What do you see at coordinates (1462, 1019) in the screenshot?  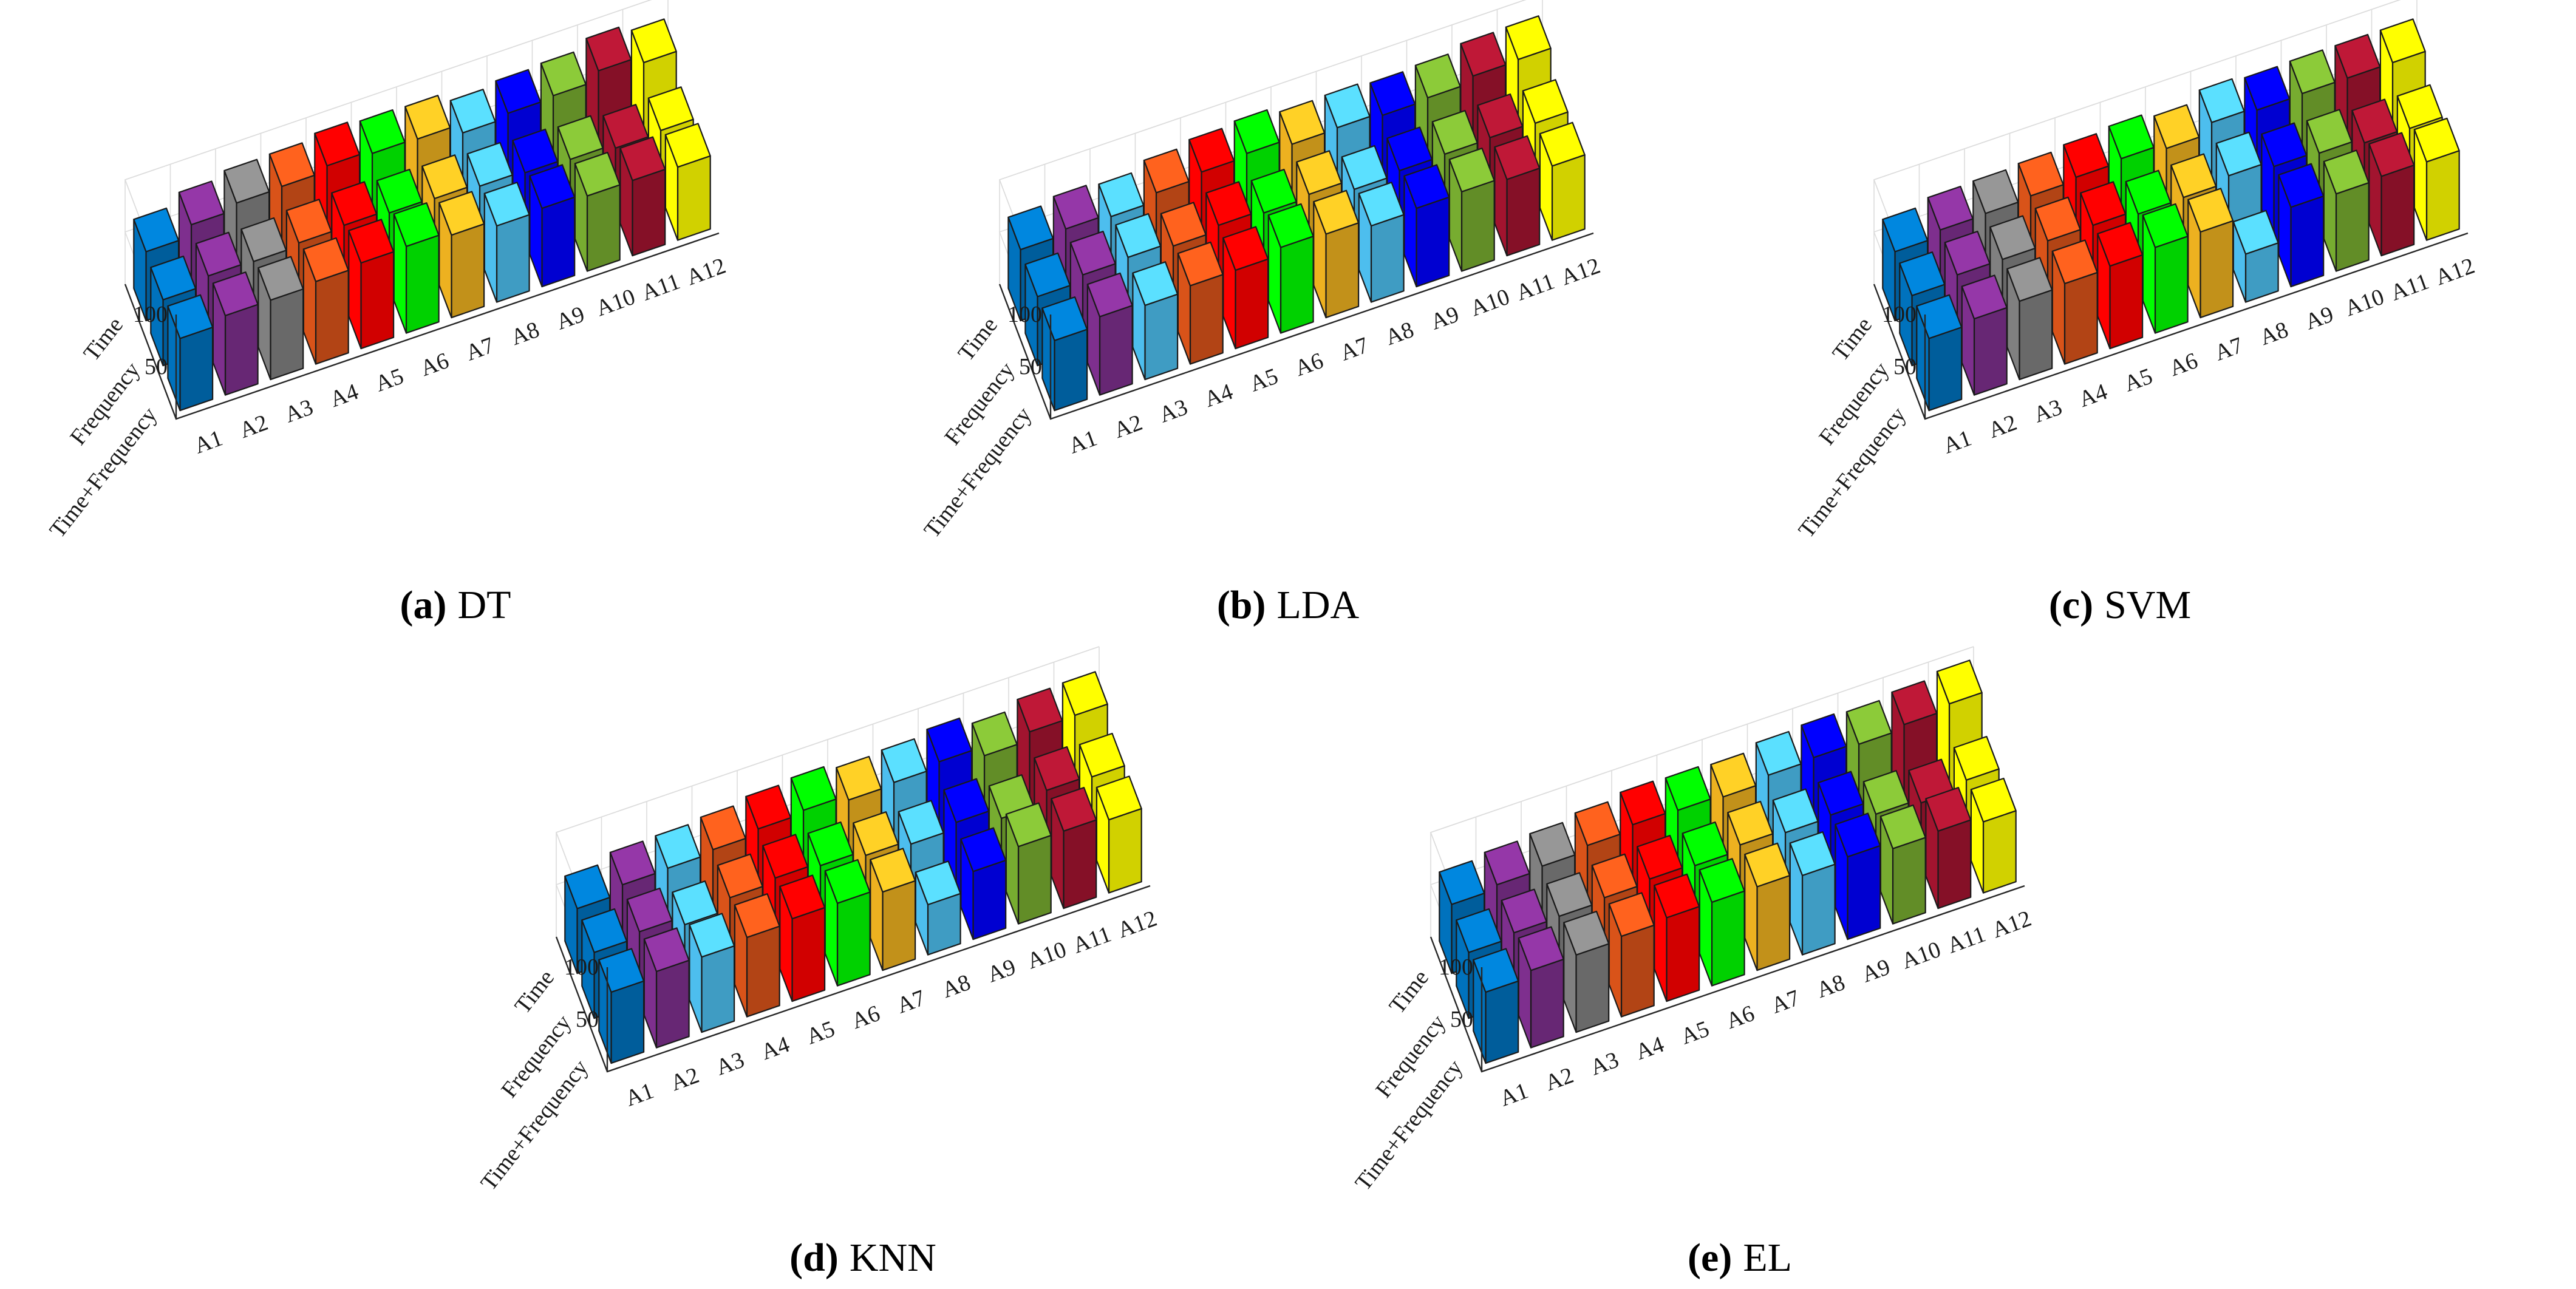 I see `z-tick-label: 50` at bounding box center [1462, 1019].